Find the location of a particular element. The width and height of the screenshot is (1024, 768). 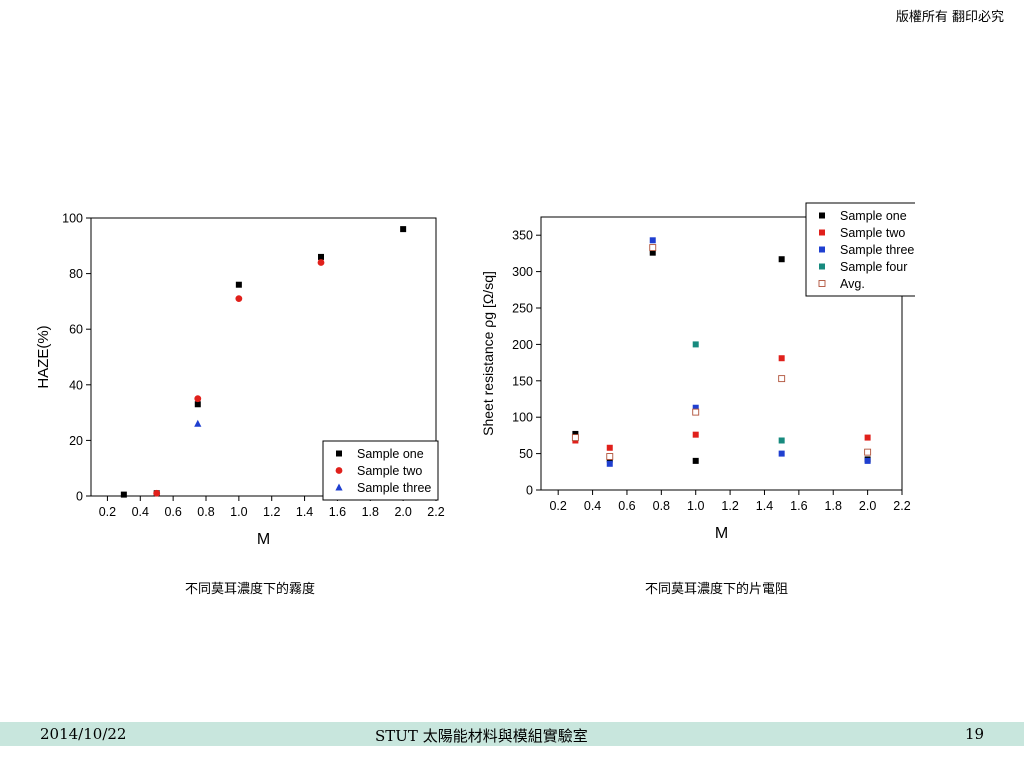

series-sample-four is located at coordinates (738, 392).